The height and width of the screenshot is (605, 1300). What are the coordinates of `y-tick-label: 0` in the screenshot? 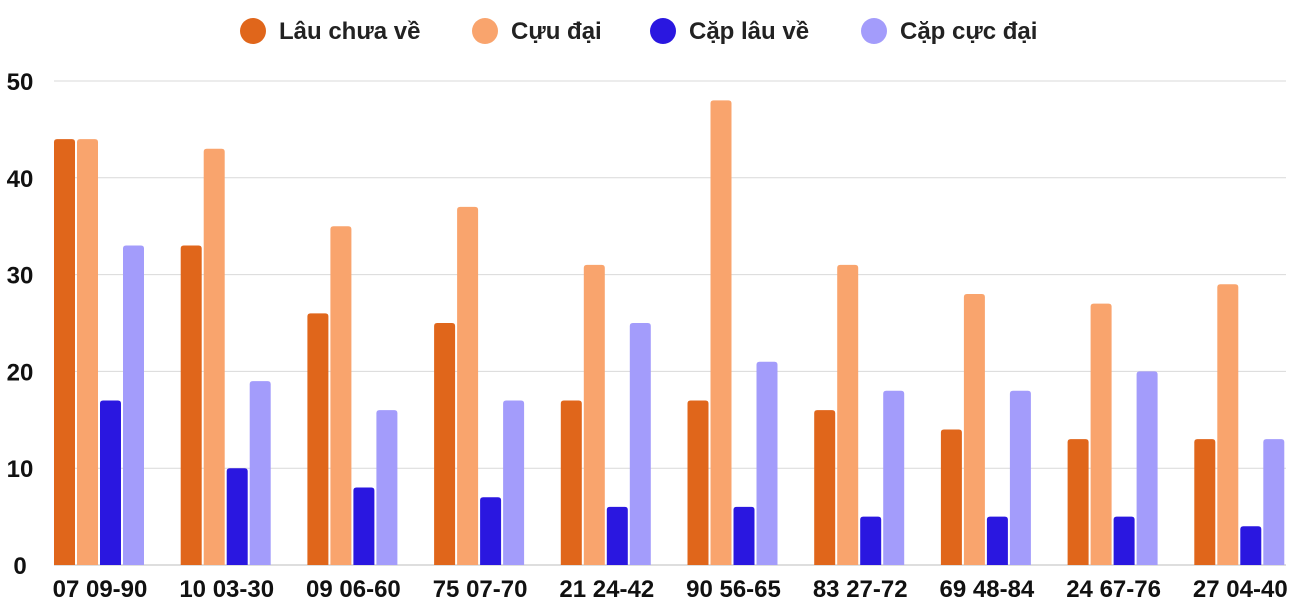 It's located at (19, 566).